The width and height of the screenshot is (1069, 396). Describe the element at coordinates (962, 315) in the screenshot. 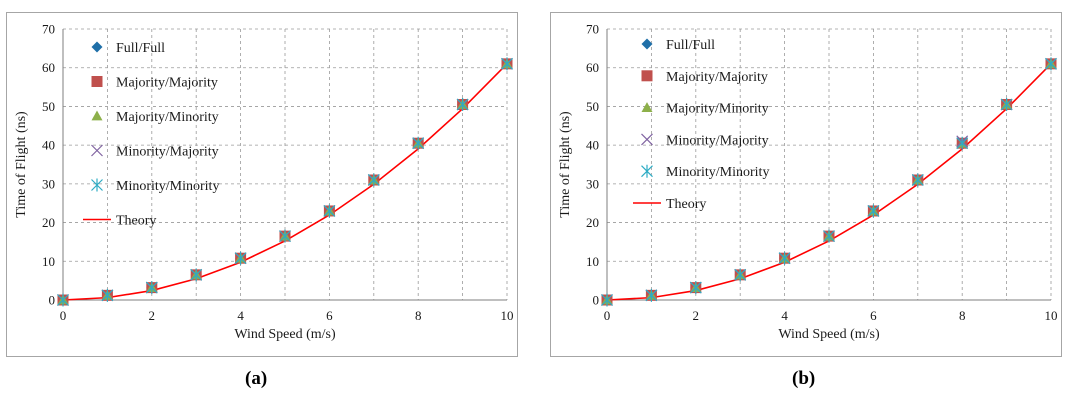

I see `chart-b-xtick-label: 8` at that location.